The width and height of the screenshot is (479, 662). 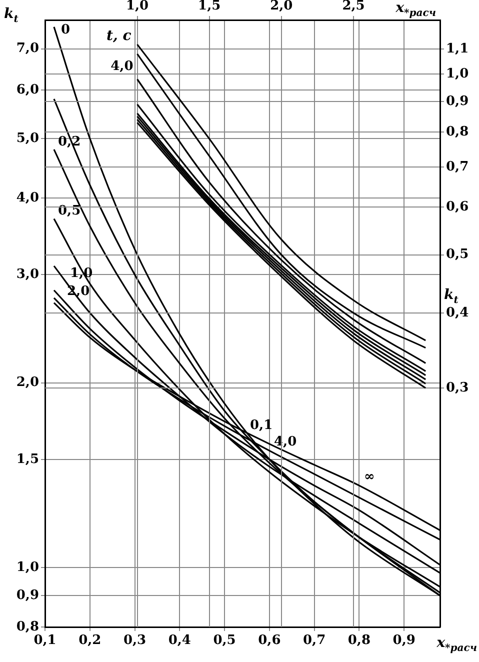 I want to click on y-tick-label: 0,5, so click(x=457, y=254).